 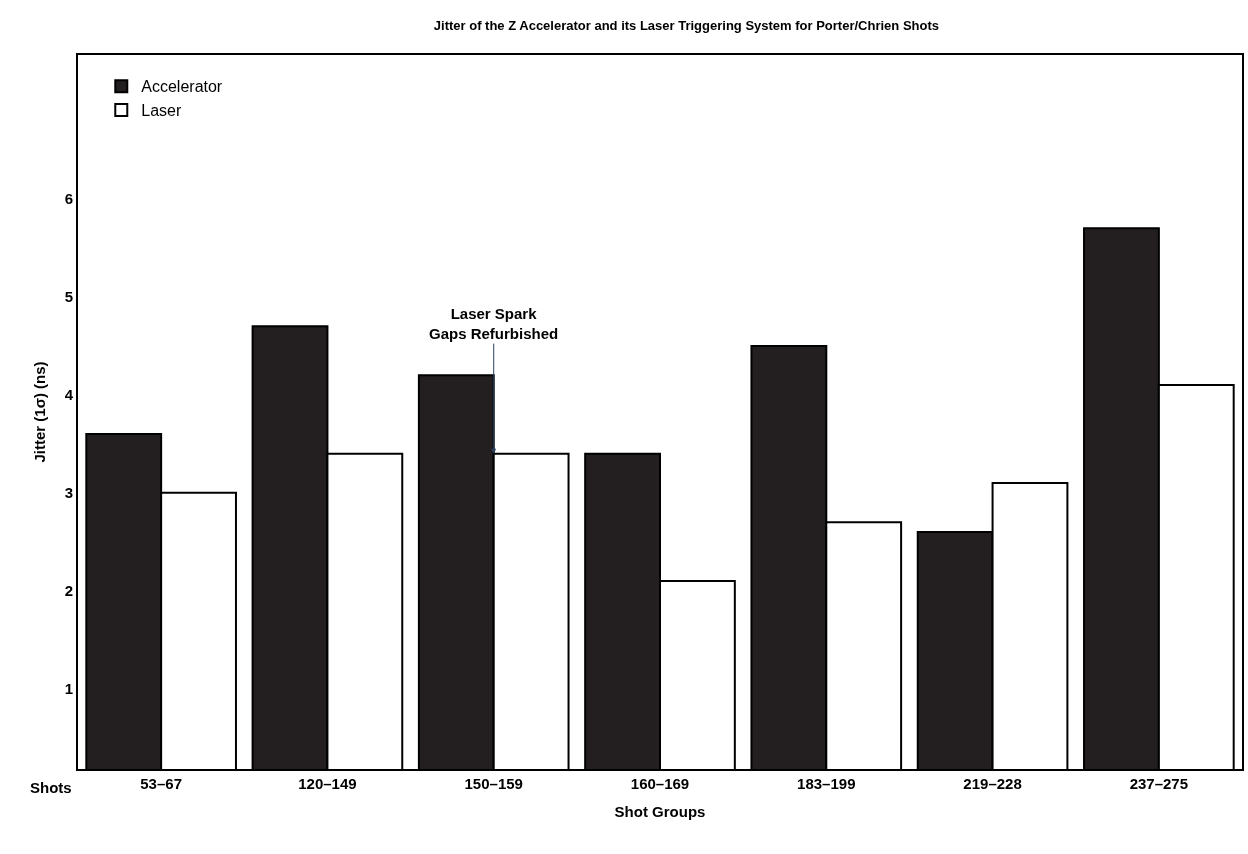 What do you see at coordinates (69, 395) in the screenshot?
I see `y-tick-label: 4` at bounding box center [69, 395].